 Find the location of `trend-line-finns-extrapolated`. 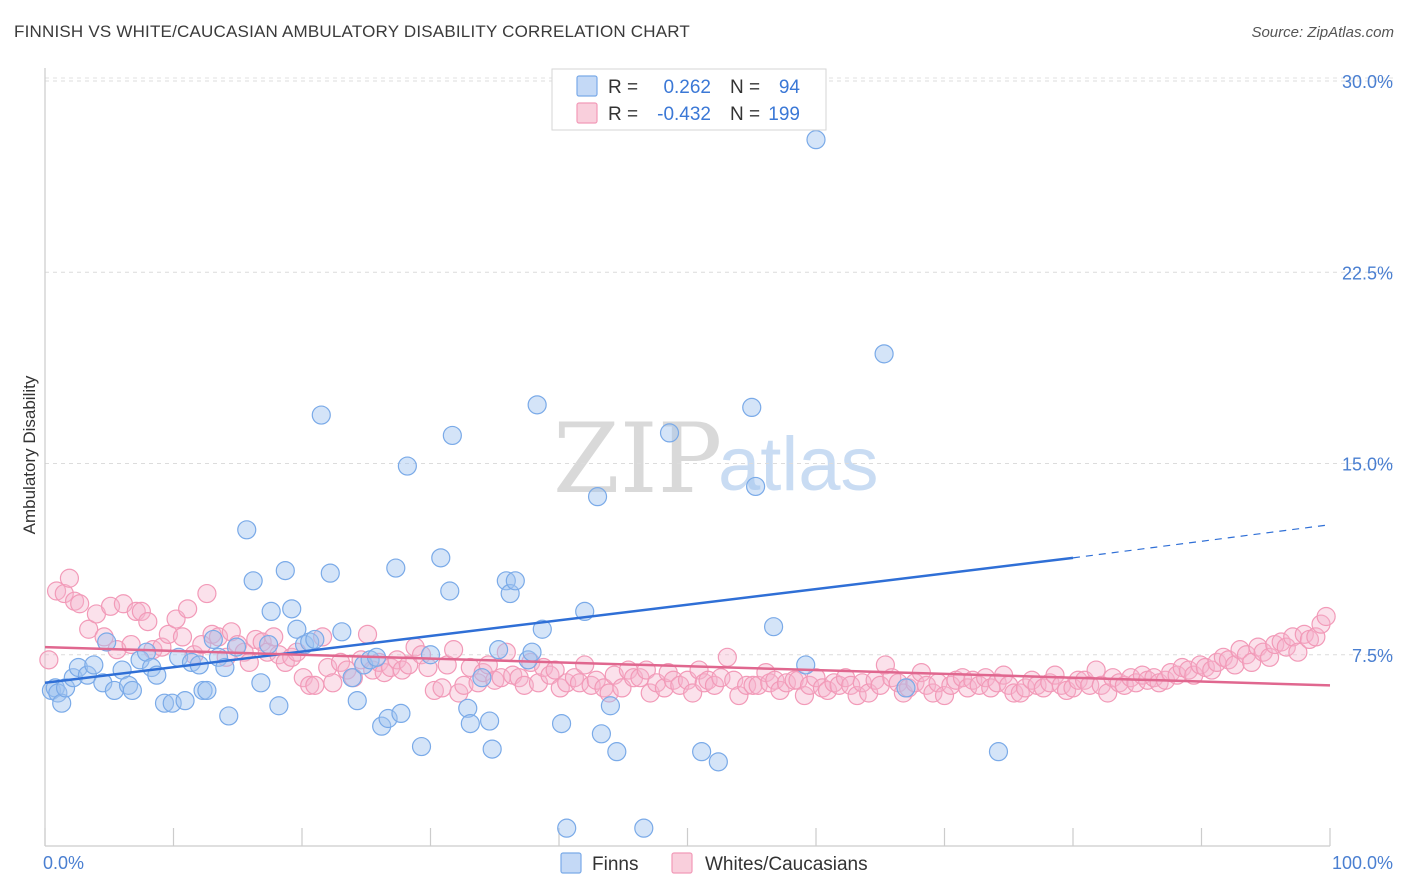

trend-line-finns-extrapolated is located at coordinates (1201, 541).